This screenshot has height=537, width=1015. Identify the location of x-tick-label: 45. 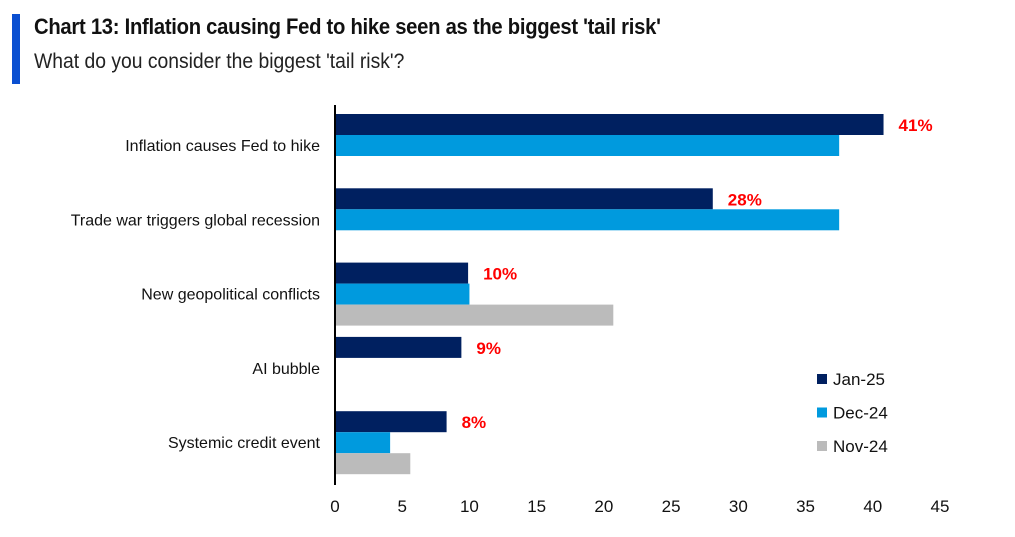
(940, 506).